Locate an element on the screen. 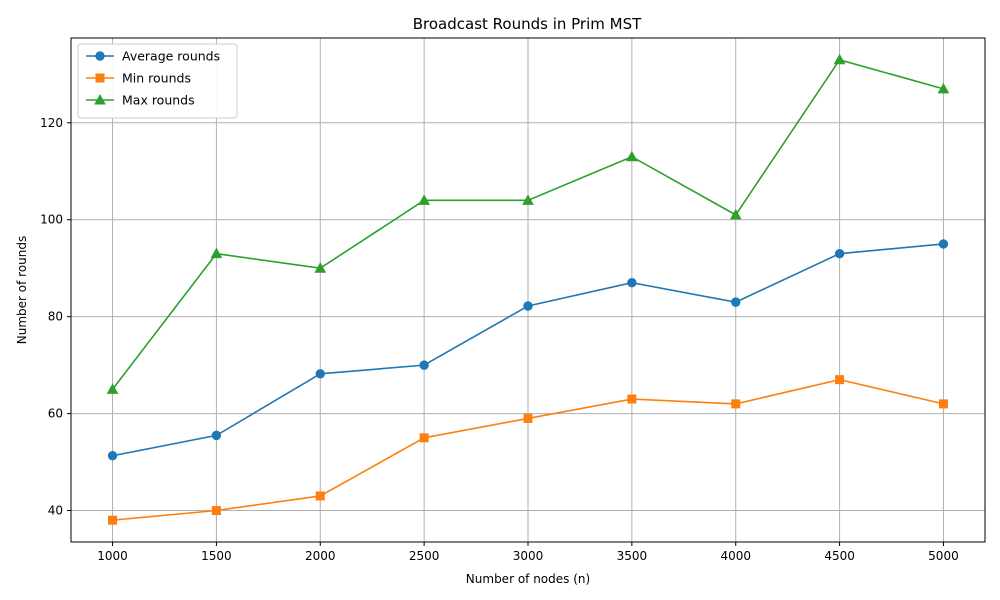  x-tick-label: 2500 is located at coordinates (424, 556).